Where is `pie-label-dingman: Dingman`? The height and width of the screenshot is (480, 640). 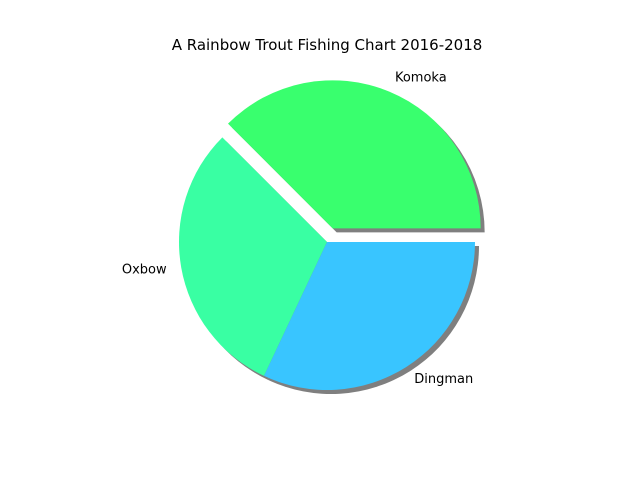
pie-label-dingman: Dingman is located at coordinates (443, 379).